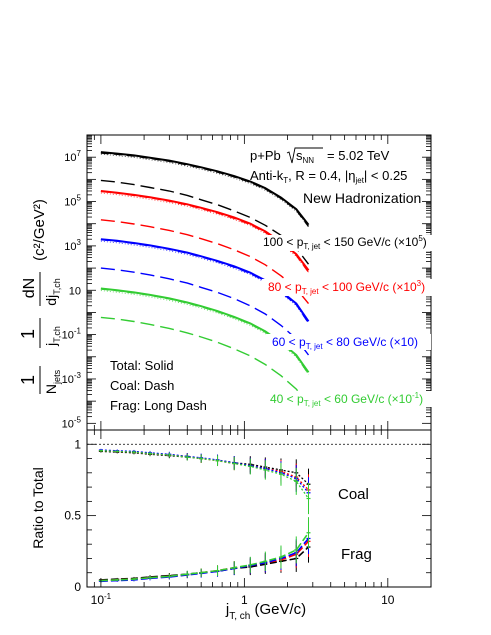 This screenshot has height=635, width=491. Describe the element at coordinates (72, 378) in the screenshot. I see `top-y-tick-label: 10⁻³` at that location.